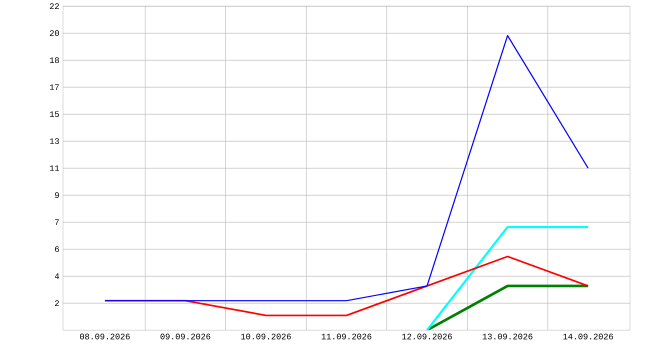  Describe the element at coordinates (507, 337) in the screenshot. I see `x-tick-label: 13.09.2026` at that location.